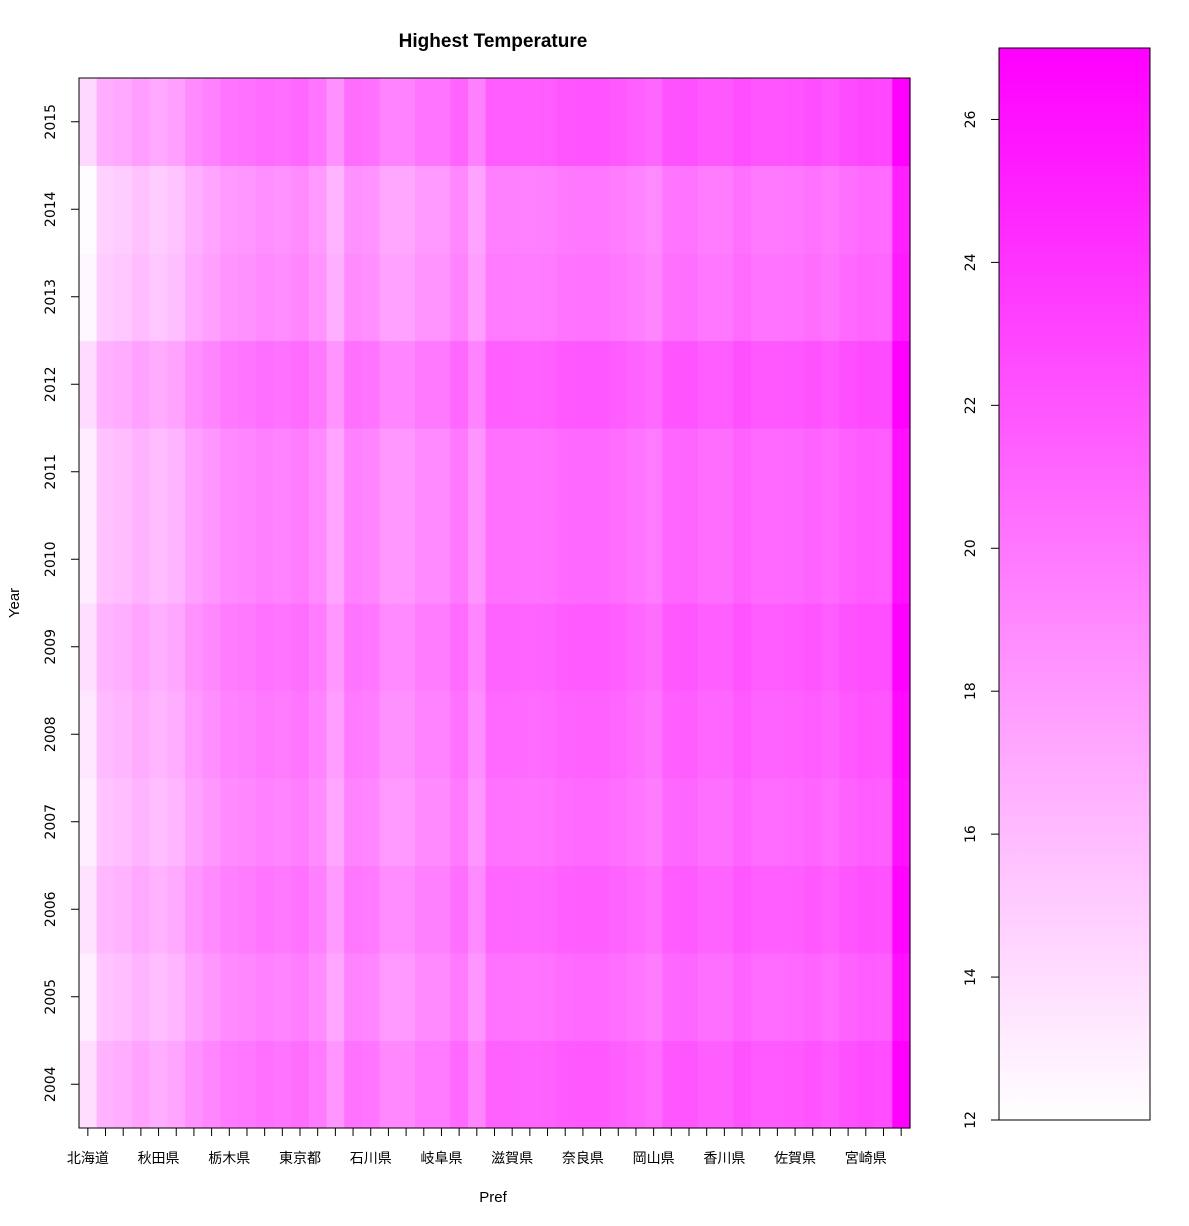 This screenshot has width=1189, height=1226. Describe the element at coordinates (971, 262) in the screenshot. I see `colorbar-tick-label: 24` at that location.